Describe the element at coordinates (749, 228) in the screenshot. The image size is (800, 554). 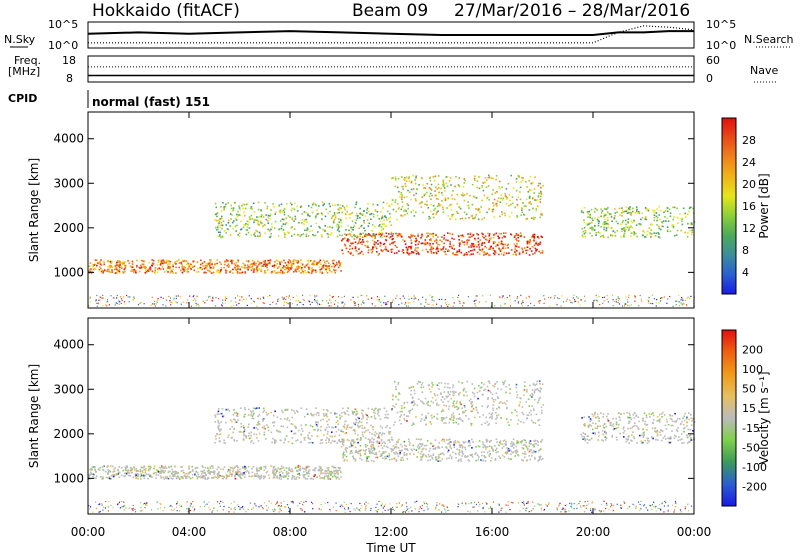
I see `colorbar-tick-label: 12` at that location.